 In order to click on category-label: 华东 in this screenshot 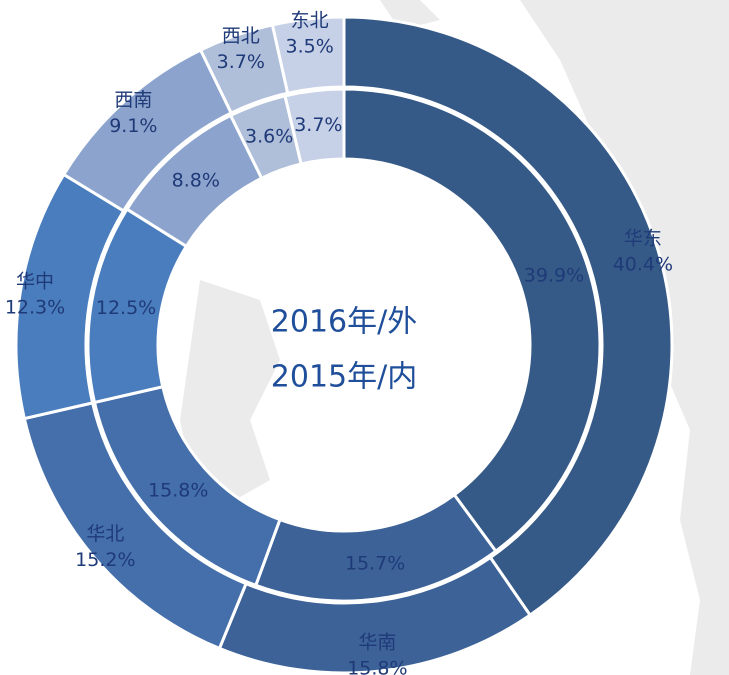, I will do `click(643, 239)`.